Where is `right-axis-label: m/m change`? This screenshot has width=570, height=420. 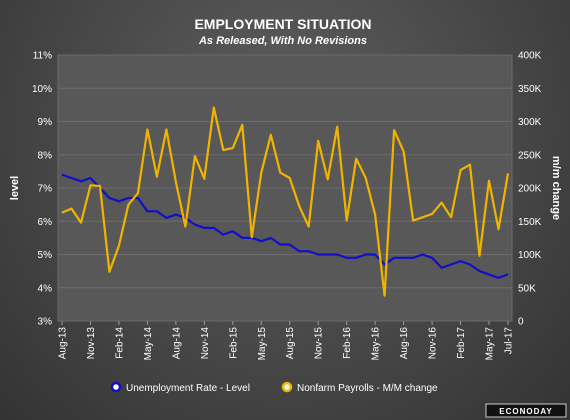
right-axis-label: m/m change is located at coordinates (556, 188).